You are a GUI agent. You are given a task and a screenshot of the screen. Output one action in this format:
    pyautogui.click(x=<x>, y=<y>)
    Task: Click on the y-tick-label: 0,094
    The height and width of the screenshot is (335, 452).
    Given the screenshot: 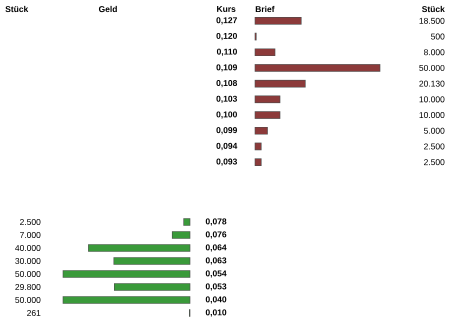 What is the action you would take?
    pyautogui.click(x=227, y=146)
    